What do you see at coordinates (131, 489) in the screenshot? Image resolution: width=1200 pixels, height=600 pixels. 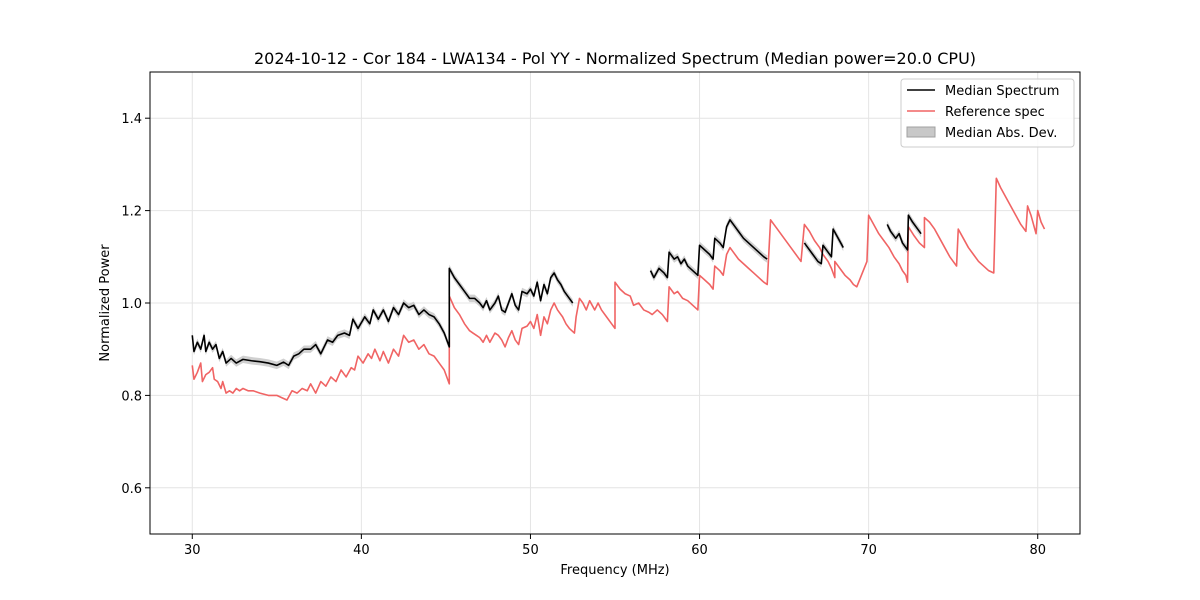 I see `y-tick-label: 0.6` at bounding box center [131, 489].